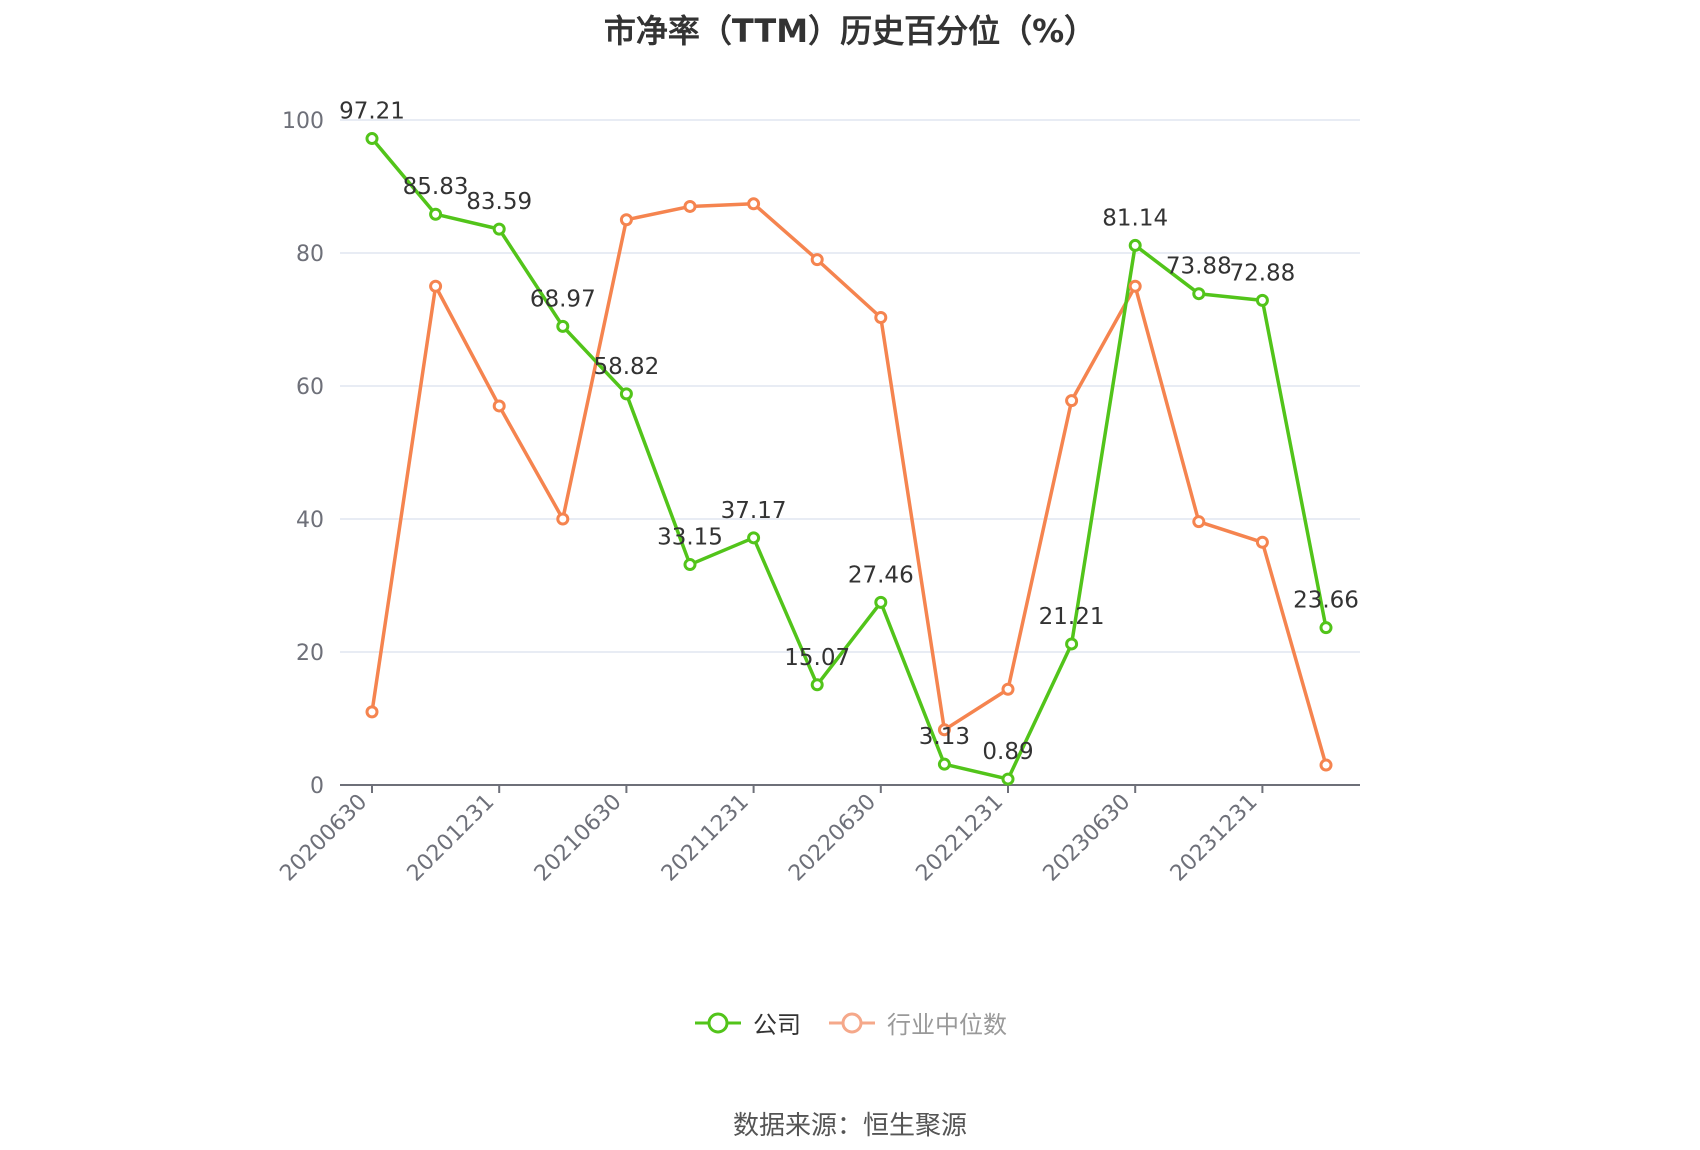 Image resolution: width=1700 pixels, height=1150 pixels. I want to click on x-tick-label-20220630: 20220630, so click(832, 838).